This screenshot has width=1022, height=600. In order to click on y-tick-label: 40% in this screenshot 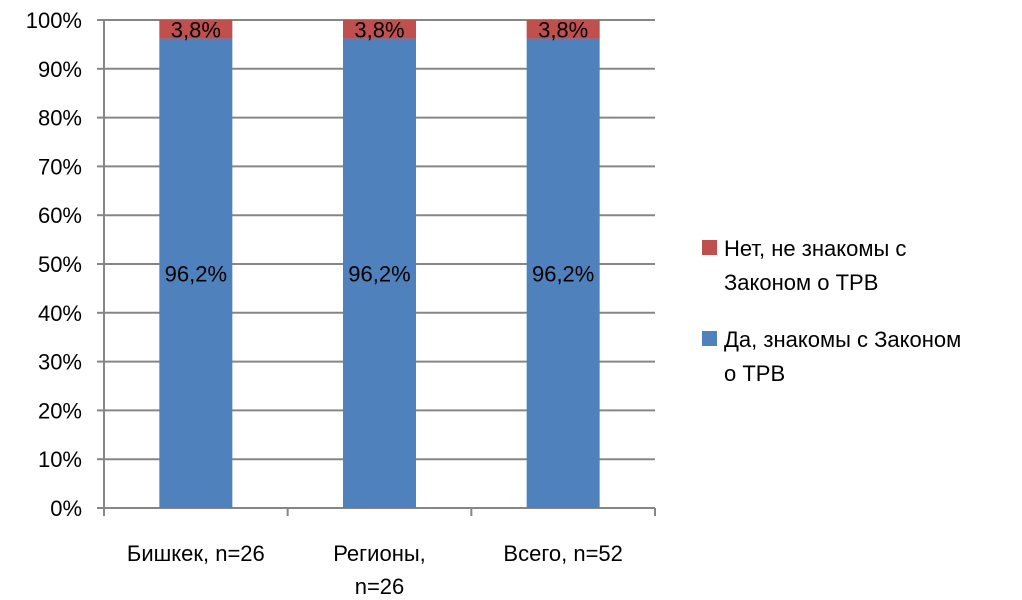, I will do `click(60, 313)`.